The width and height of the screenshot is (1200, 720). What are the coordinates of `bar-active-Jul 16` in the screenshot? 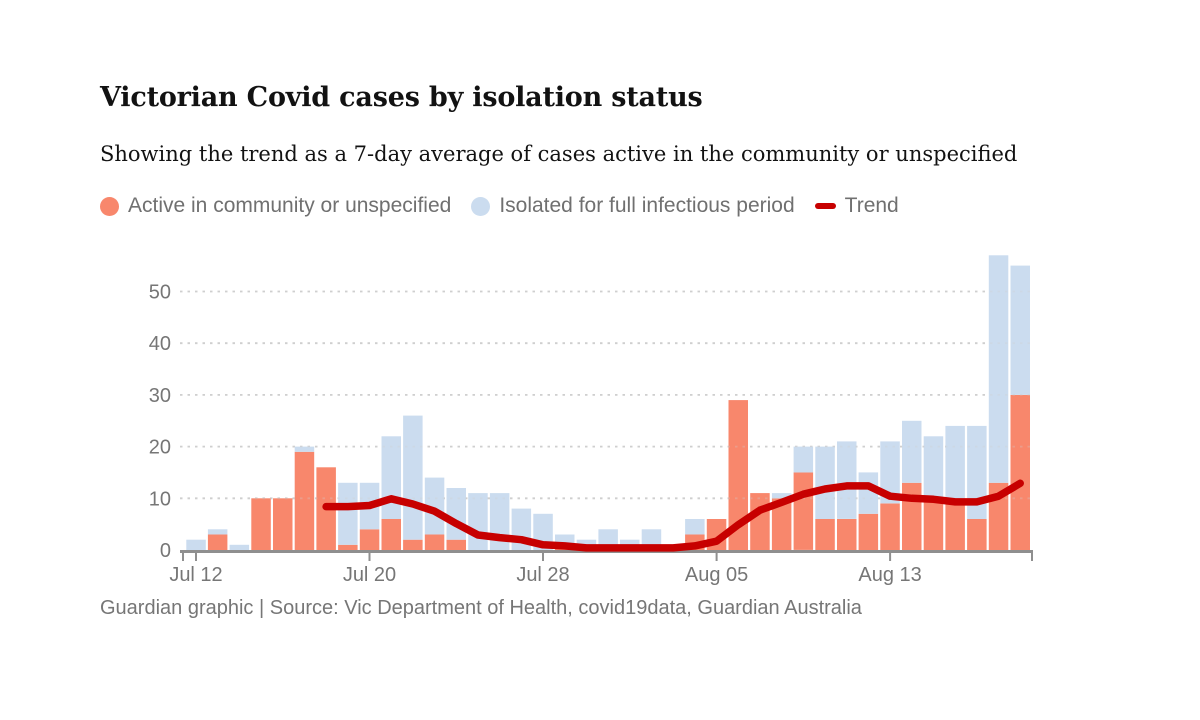 It's located at (283, 524).